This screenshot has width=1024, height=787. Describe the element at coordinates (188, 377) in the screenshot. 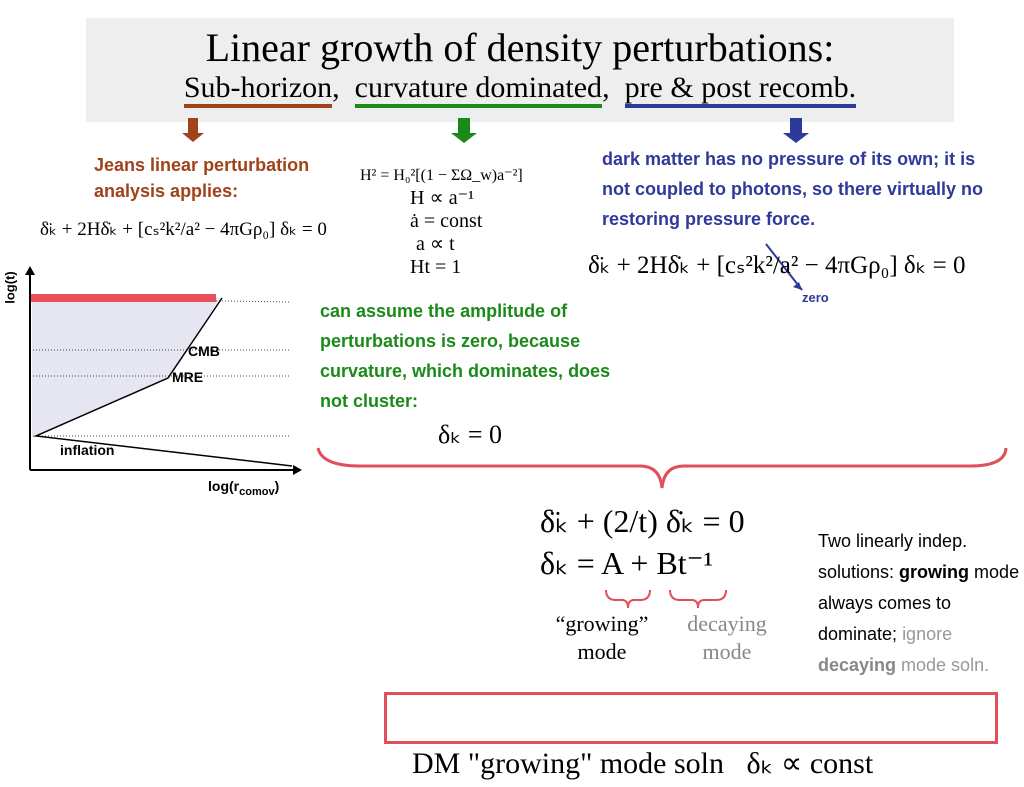

I see `diagram-label: MRE` at that location.